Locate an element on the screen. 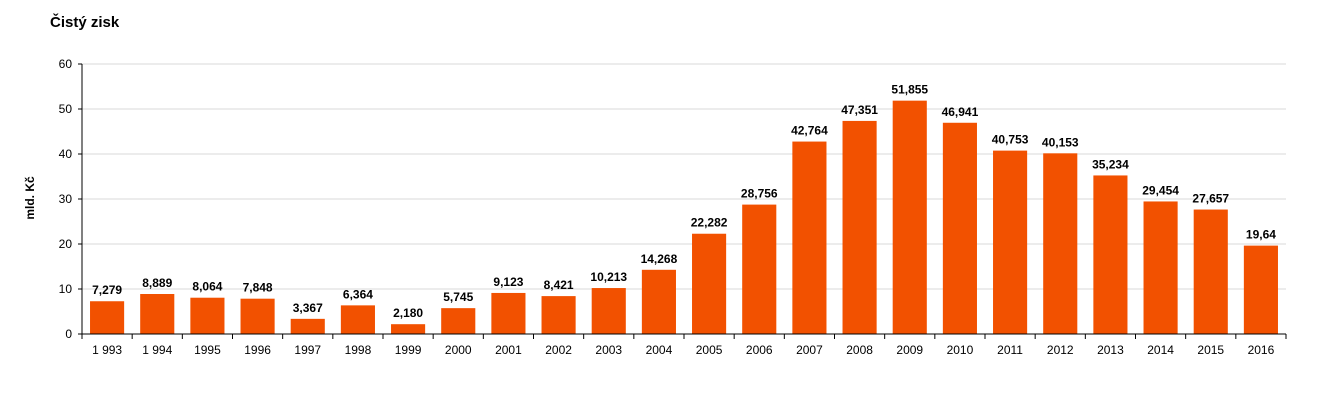 This screenshot has height=404, width=1329. data-label: 22,282 is located at coordinates (709, 223).